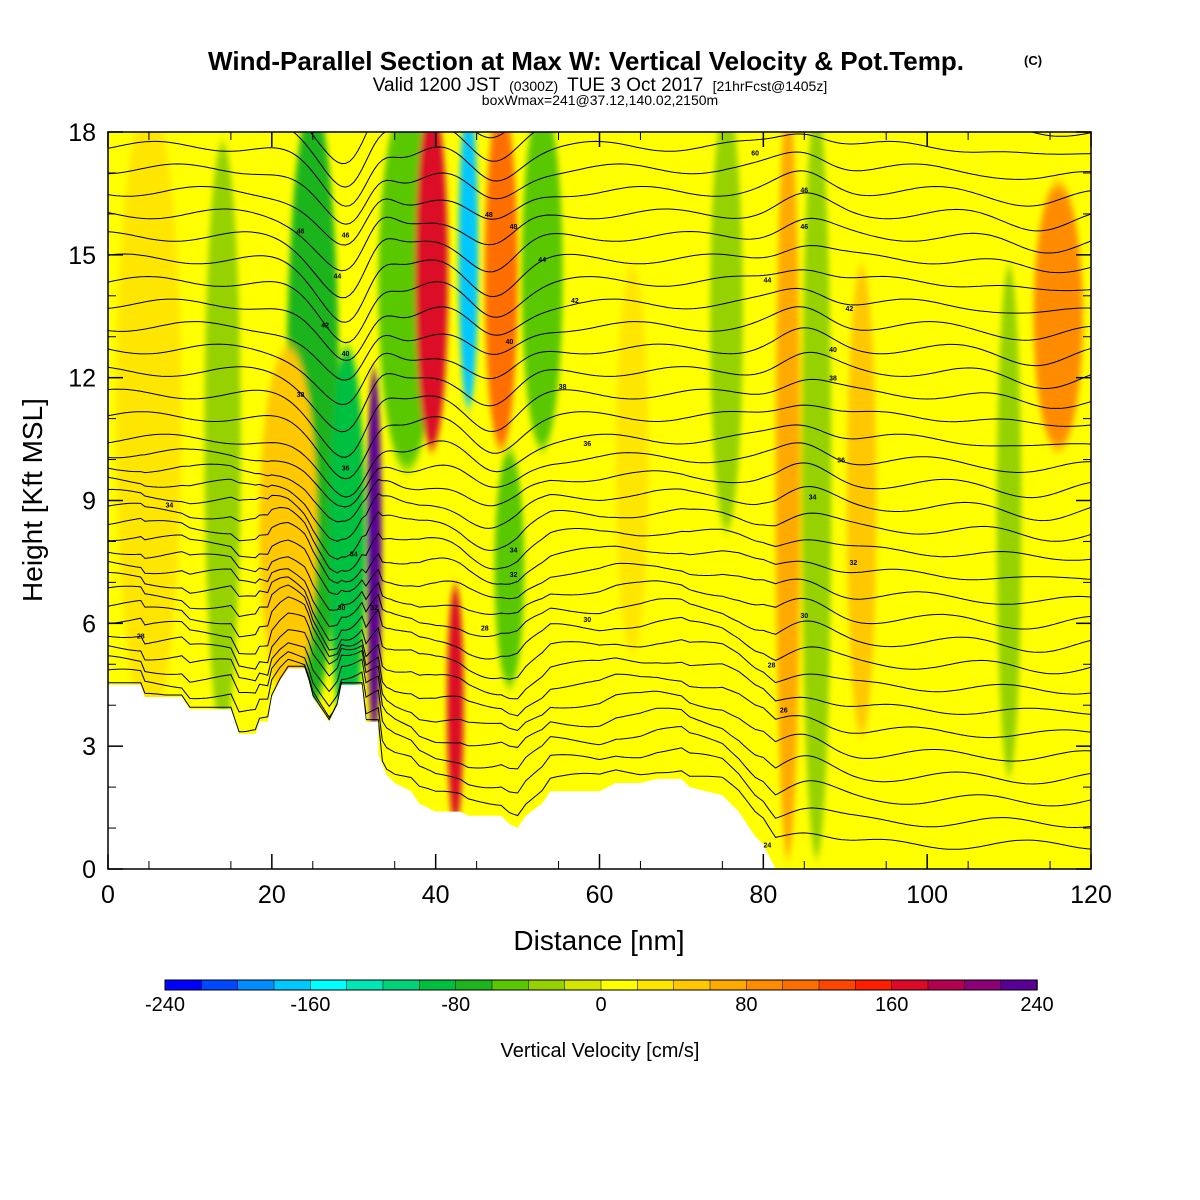 The width and height of the screenshot is (1200, 1200). I want to click on y-tick-label-2: 6, so click(89, 624).